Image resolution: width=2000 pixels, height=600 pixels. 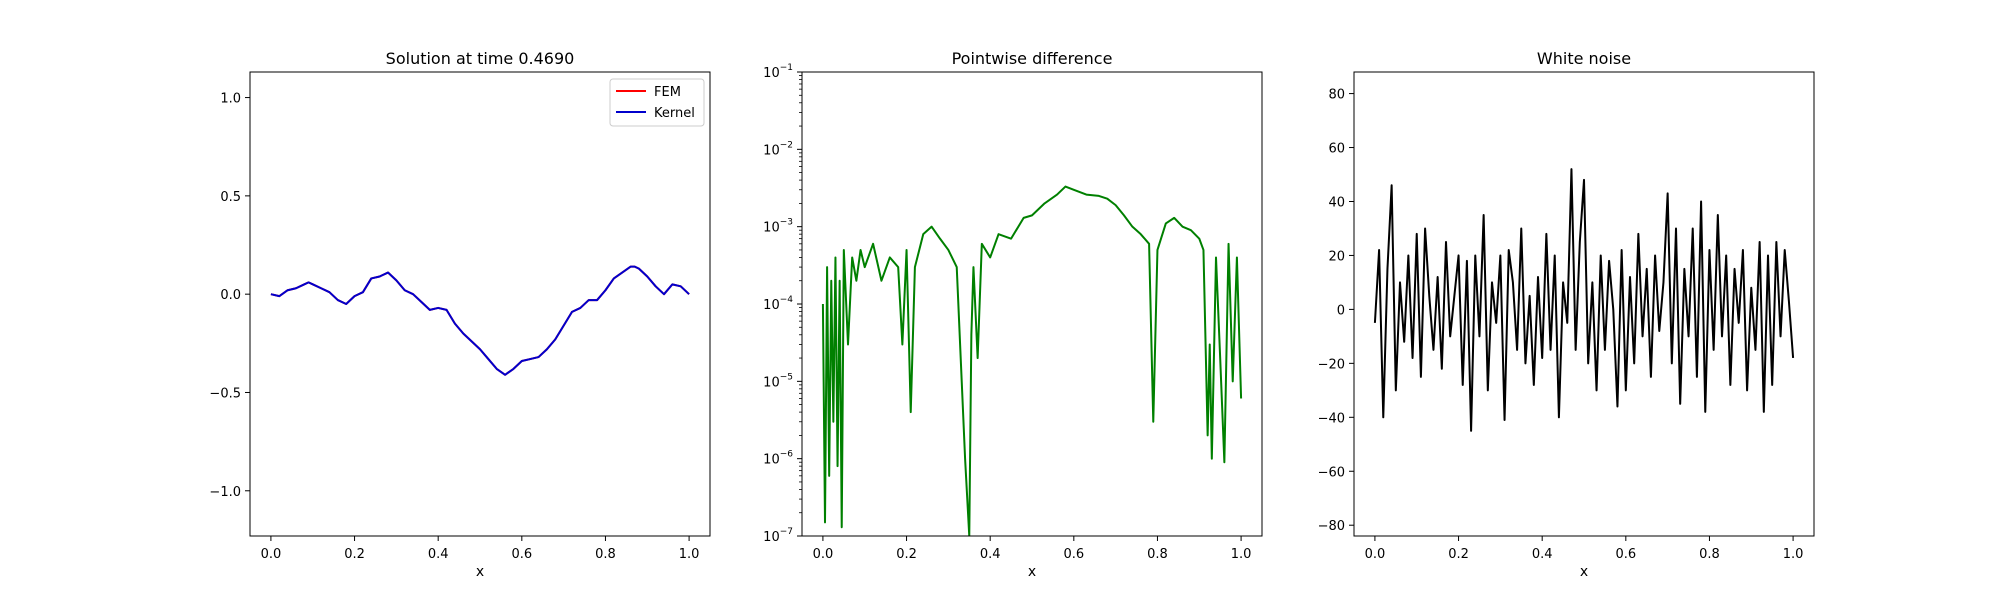 I want to click on y-tick-label: 10⁻⁴, so click(x=778, y=304).